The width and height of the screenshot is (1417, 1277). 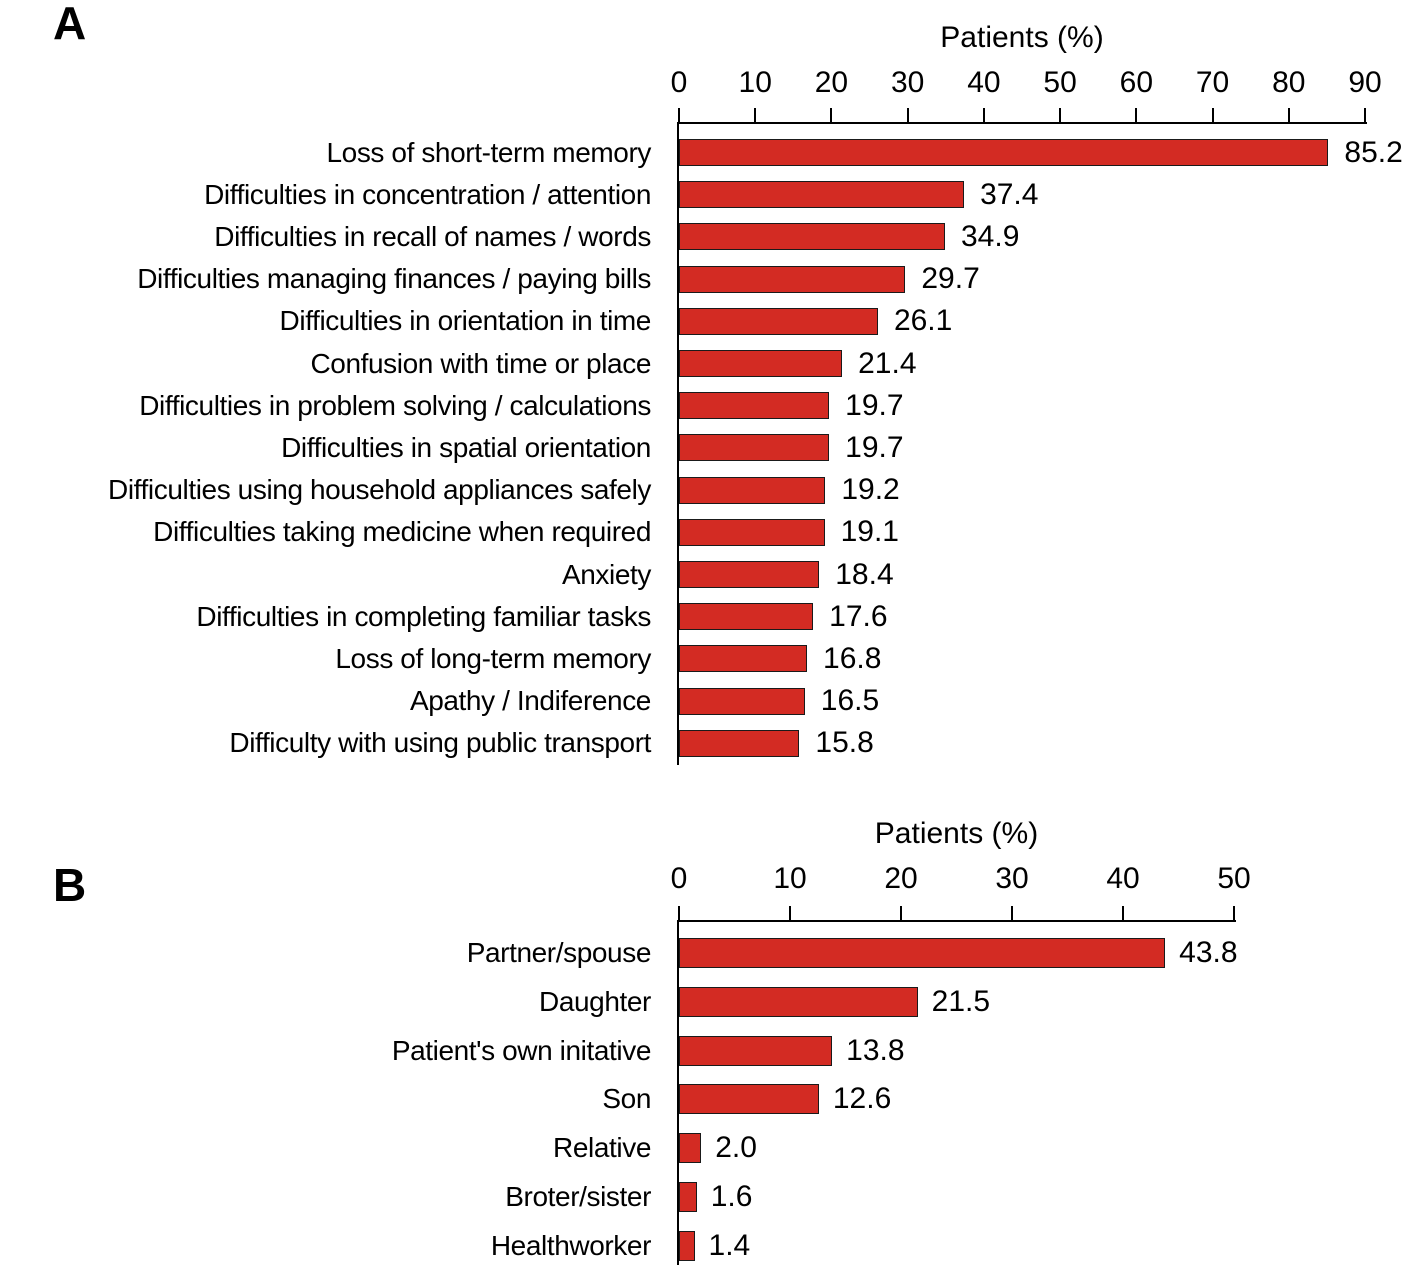 What do you see at coordinates (731, 1196) in the screenshot?
I see `value-label: 1.6` at bounding box center [731, 1196].